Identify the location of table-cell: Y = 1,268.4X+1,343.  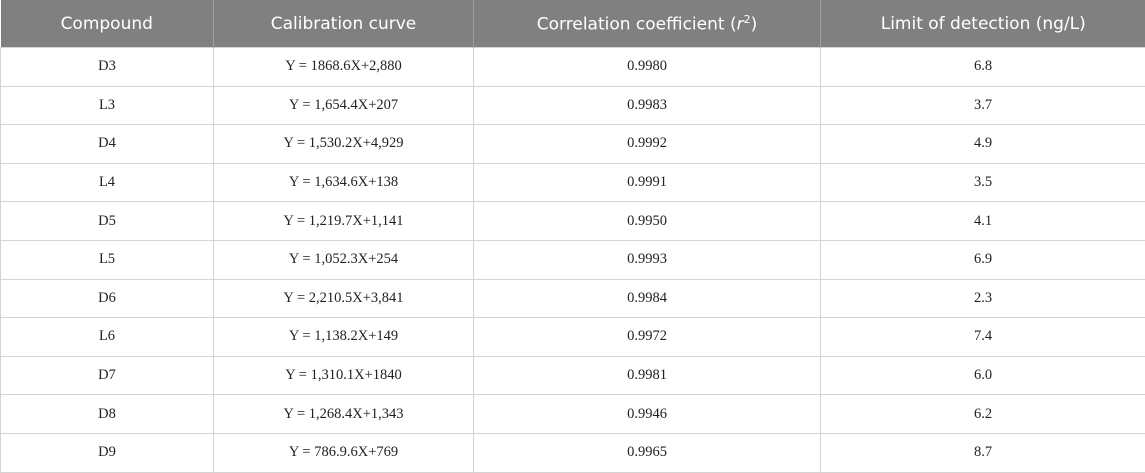
(344, 414).